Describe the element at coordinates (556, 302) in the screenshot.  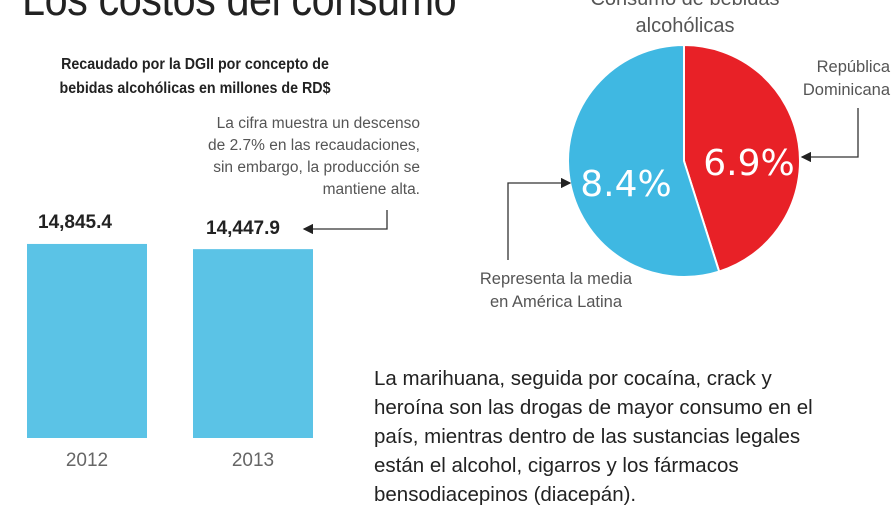
I see `label-line: en América Latina` at that location.